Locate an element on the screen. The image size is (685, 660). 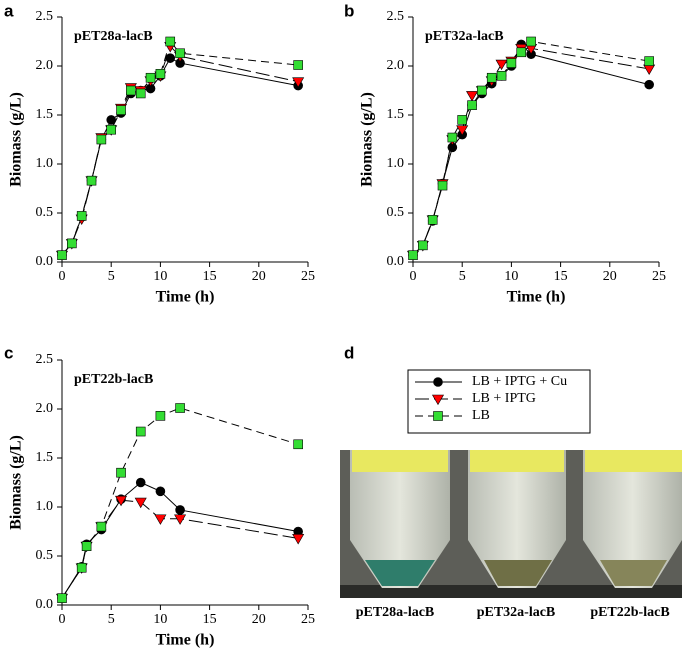
tube is located at coordinates (632, 519).